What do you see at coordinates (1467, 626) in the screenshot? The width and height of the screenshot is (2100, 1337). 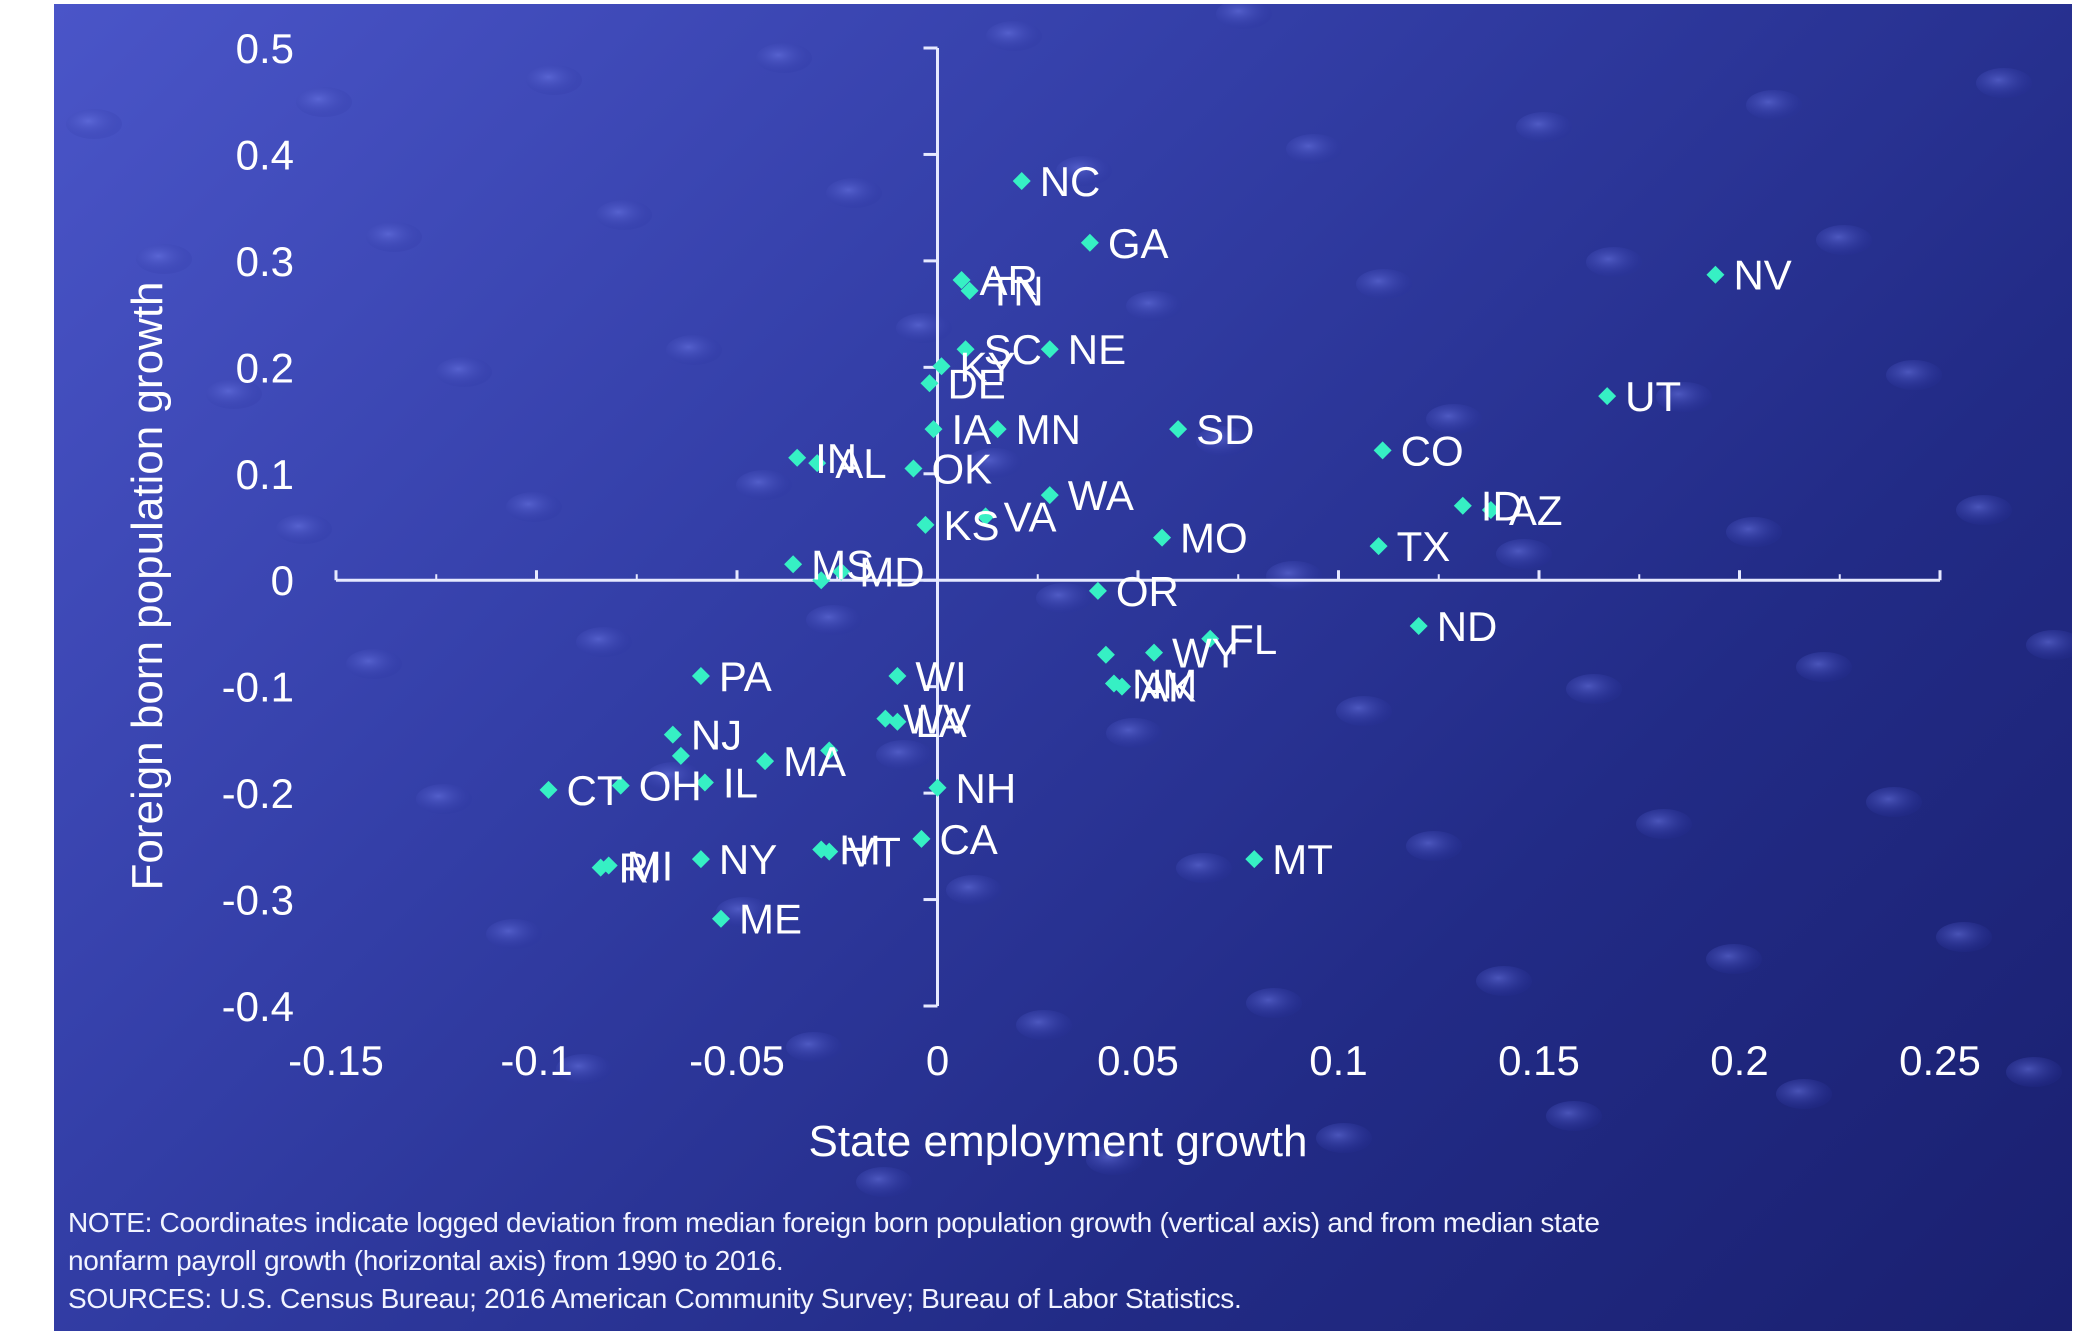 I see `point-label-nd: ND` at bounding box center [1467, 626].